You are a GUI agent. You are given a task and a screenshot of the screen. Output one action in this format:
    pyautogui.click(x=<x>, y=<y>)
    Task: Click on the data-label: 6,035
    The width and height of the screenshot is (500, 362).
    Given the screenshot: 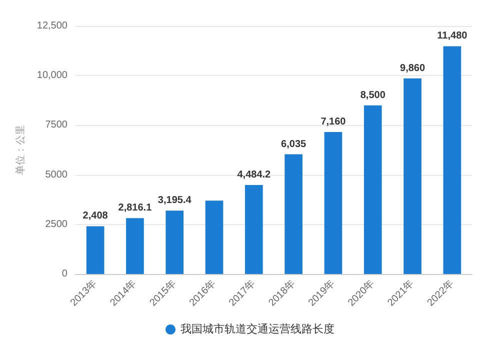 What is the action you would take?
    pyautogui.click(x=294, y=144)
    